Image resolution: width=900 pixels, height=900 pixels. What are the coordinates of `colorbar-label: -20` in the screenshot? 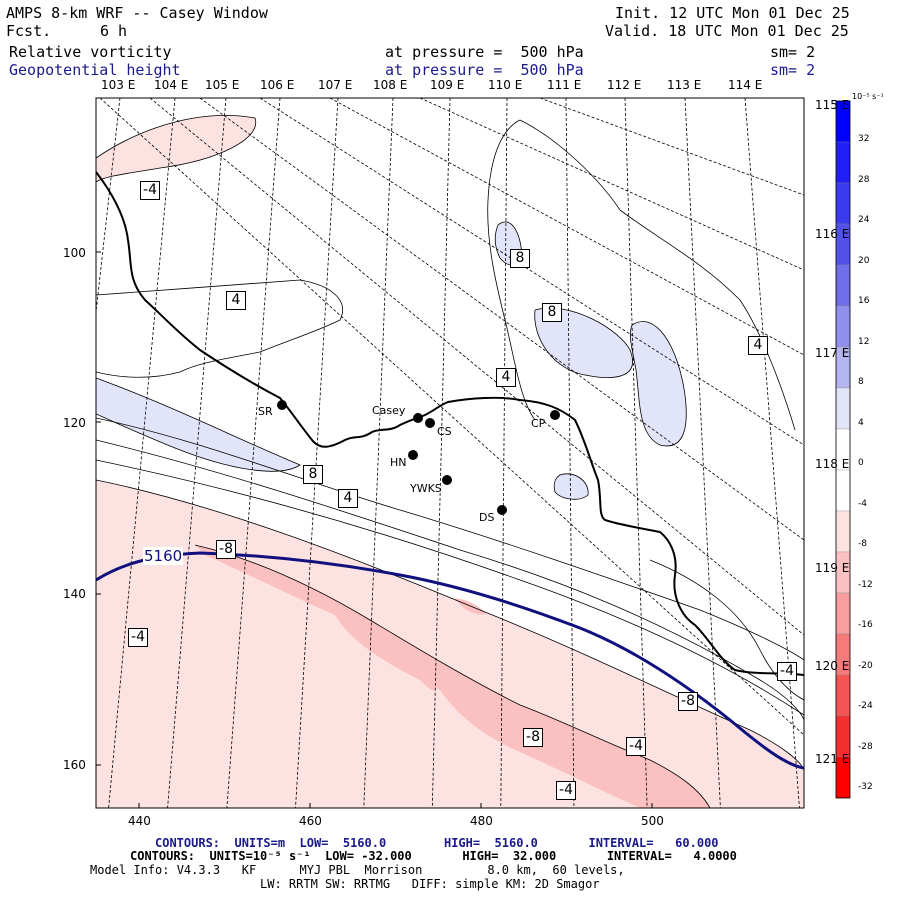 It's located at (865, 665).